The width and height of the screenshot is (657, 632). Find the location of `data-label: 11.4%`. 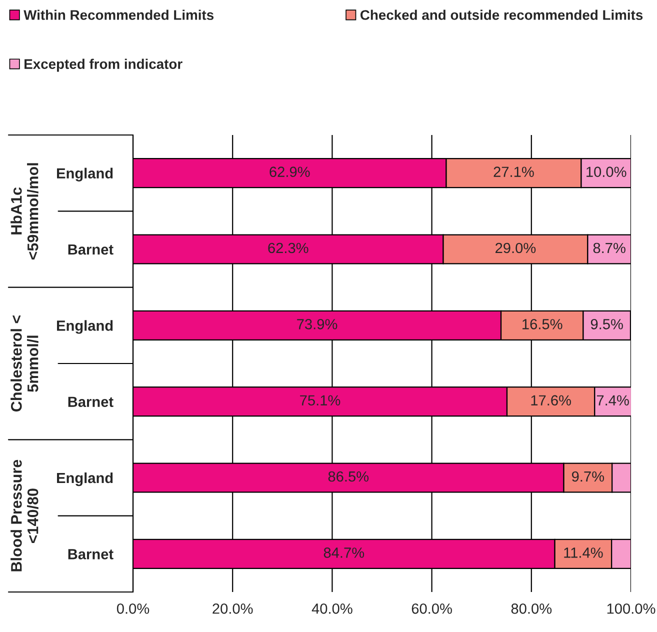

data-label: 11.4% is located at coordinates (583, 553).